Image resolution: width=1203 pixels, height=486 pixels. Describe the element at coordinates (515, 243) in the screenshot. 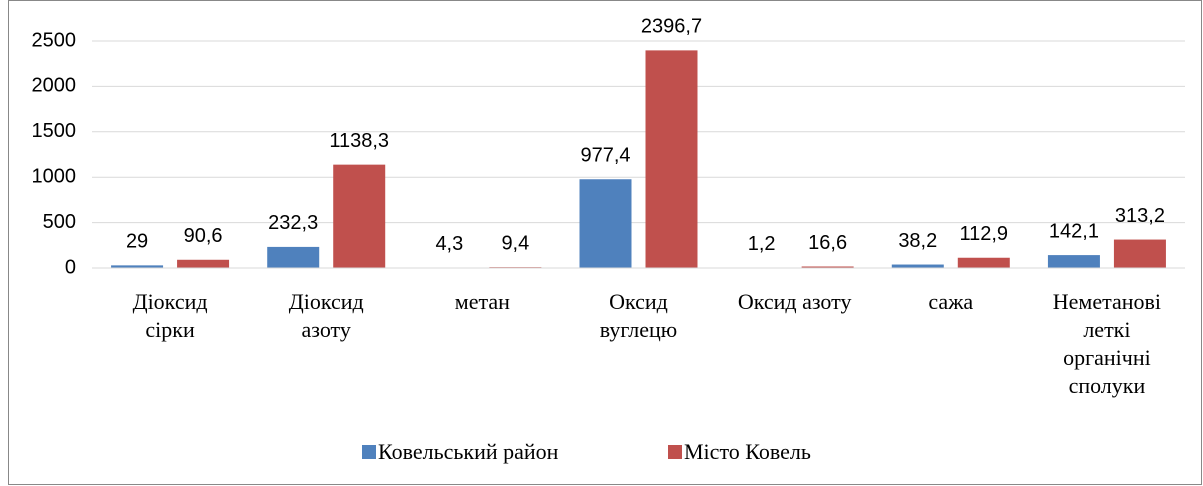

I see `data-label: 9,4` at that location.